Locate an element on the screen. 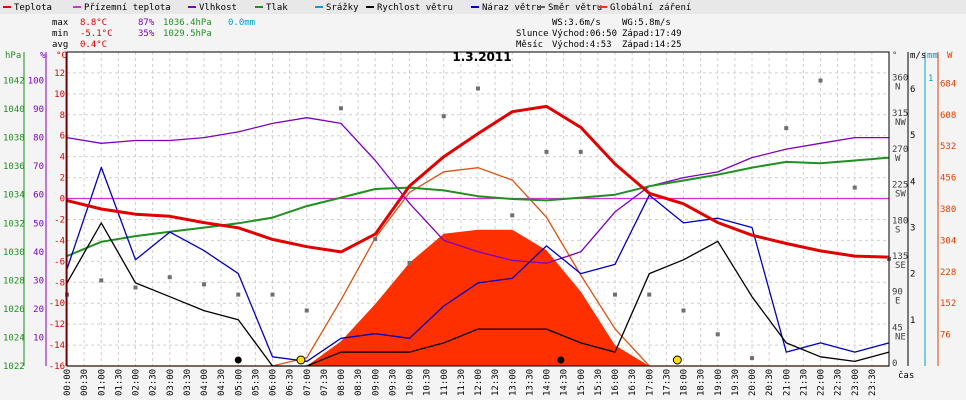 The height and width of the screenshot is (400, 966). x-tick-label: 08:00 is located at coordinates (342, 382).